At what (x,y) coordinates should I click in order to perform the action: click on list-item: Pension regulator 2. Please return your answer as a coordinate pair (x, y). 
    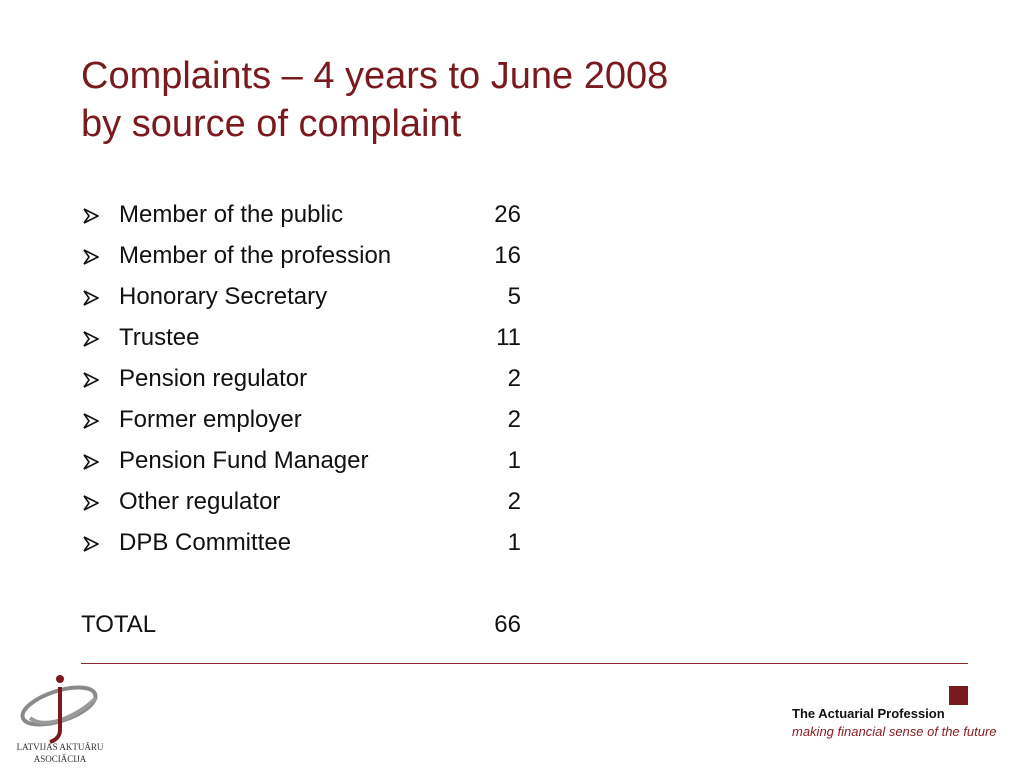
    Looking at the image, I should click on (311, 382).